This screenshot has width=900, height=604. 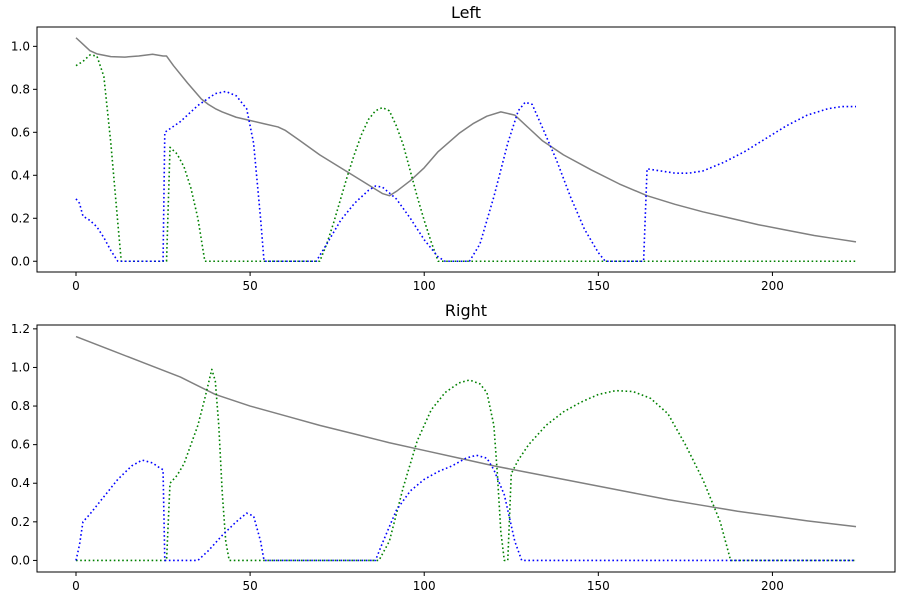 What do you see at coordinates (466, 12) in the screenshot?
I see `chart-title: Left` at bounding box center [466, 12].